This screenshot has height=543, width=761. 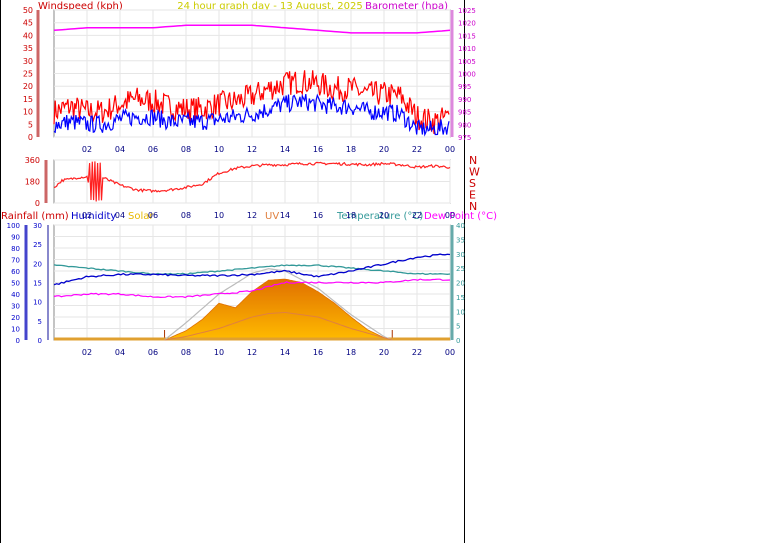 What do you see at coordinates (467, 75) in the screenshot?
I see `baro-tick-1000: 1000` at bounding box center [467, 75].